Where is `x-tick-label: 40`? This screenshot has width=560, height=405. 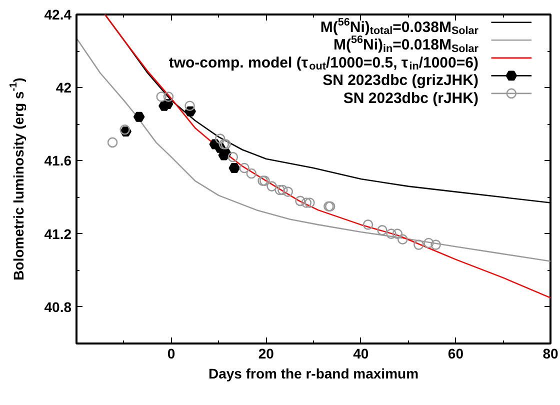 x-tick-label: 40 is located at coordinates (361, 354).